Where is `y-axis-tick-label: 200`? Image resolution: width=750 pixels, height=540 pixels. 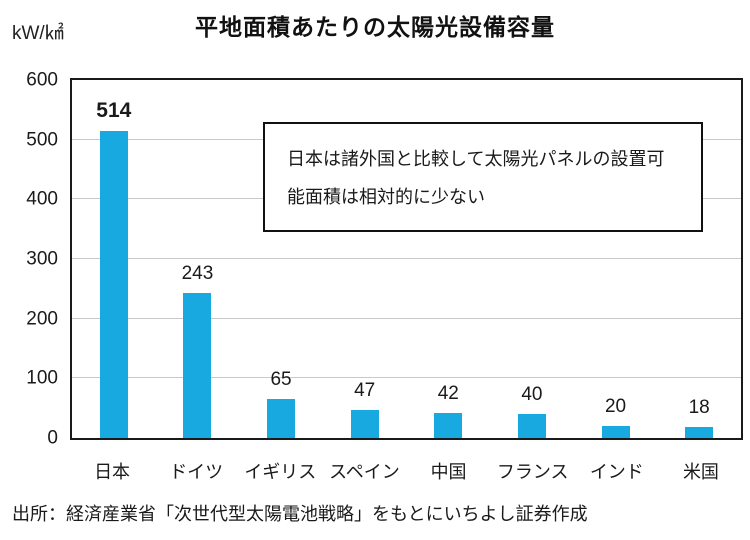
y-axis-tick-label: 200 is located at coordinates (42, 319).